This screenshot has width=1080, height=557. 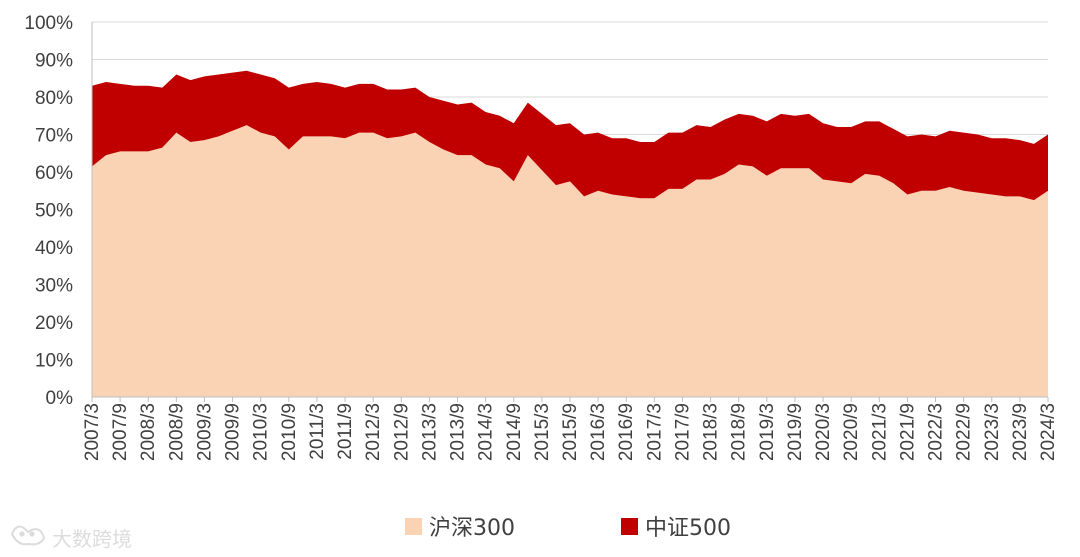 What do you see at coordinates (795, 432) in the screenshot?
I see `x-tick-label-2019/9: 2019/9` at bounding box center [795, 432].